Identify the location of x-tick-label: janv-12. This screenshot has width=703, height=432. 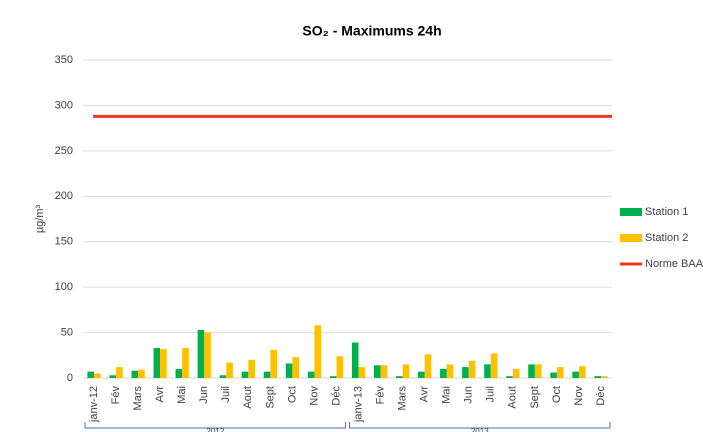
(94, 404).